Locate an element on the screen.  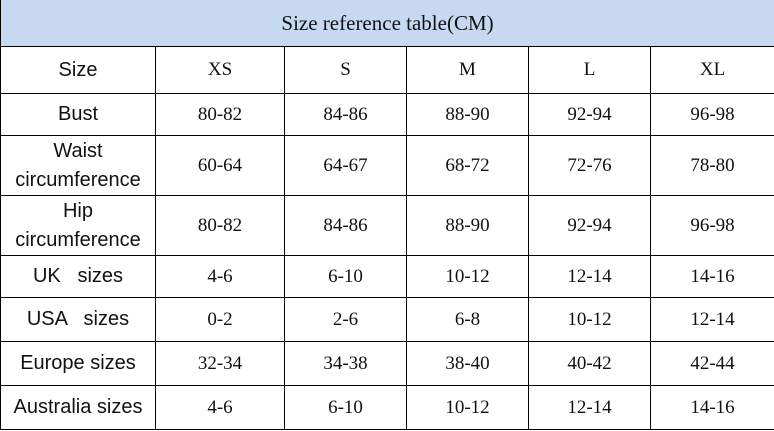
table-row: USA sizes 0-2 2-6 6-8 10-12 12-14 is located at coordinates (387, 319).